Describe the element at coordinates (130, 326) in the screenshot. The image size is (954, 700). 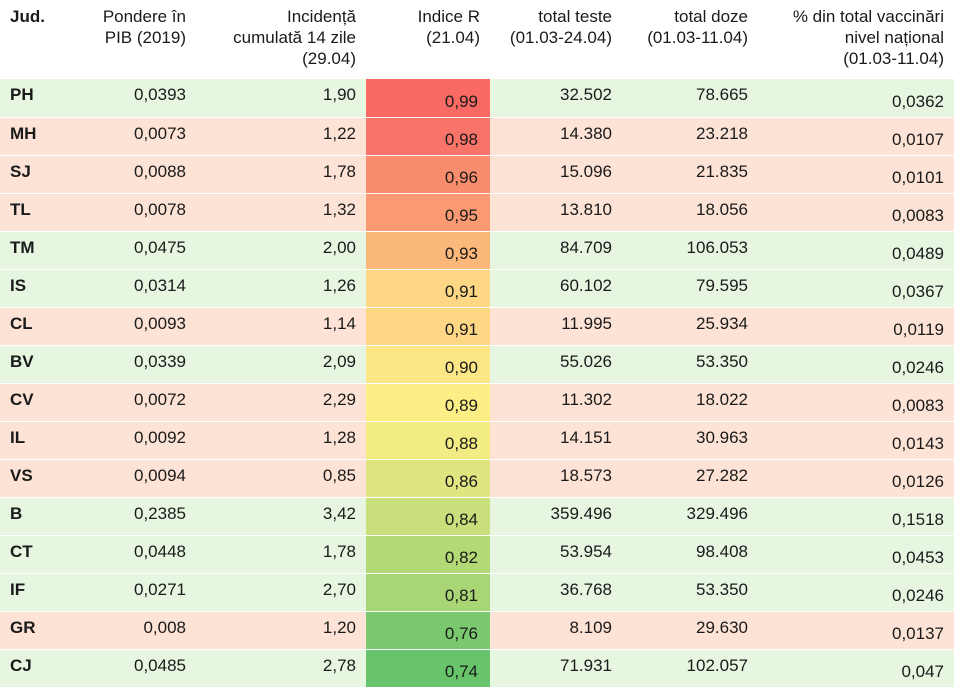
I see `gdp-share-cell: 0,0093` at that location.